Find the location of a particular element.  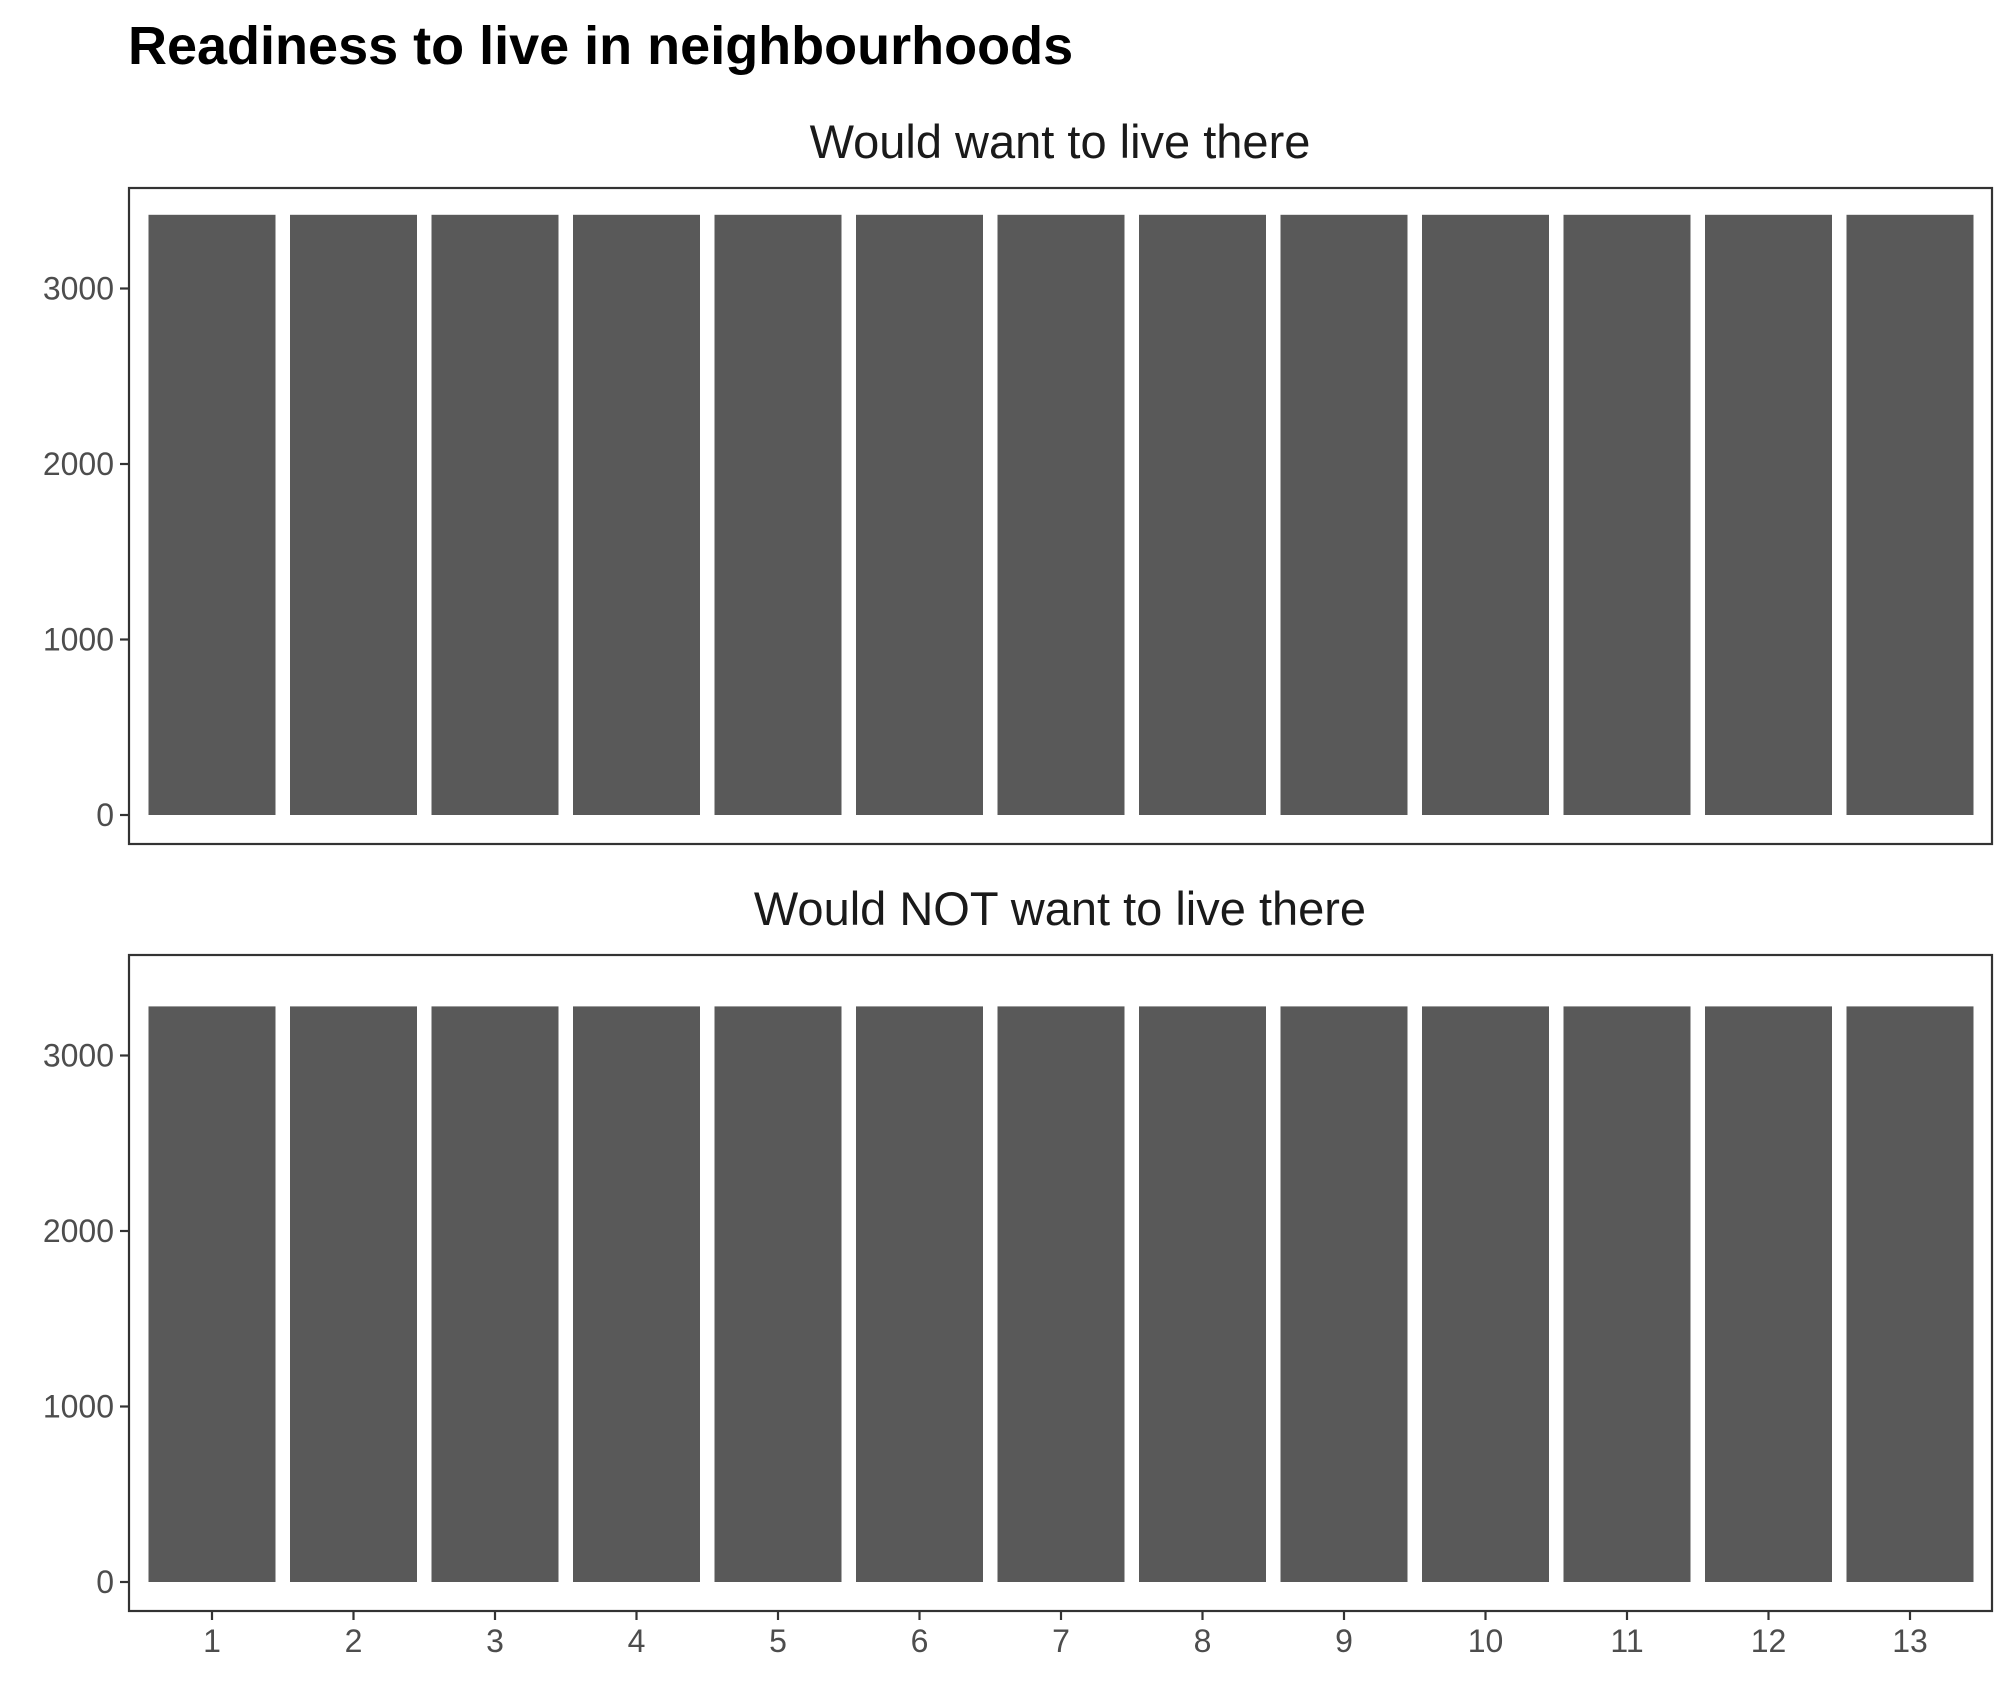

facet-label-2: Would NOT want to live there is located at coordinates (1060, 908).